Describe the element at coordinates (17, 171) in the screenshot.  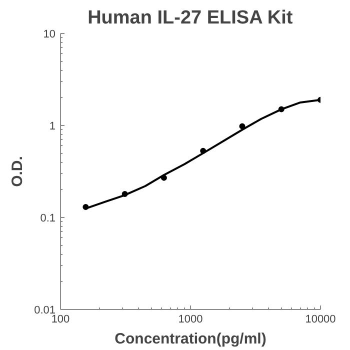
I see `y-axis-title: O.D.` at that location.